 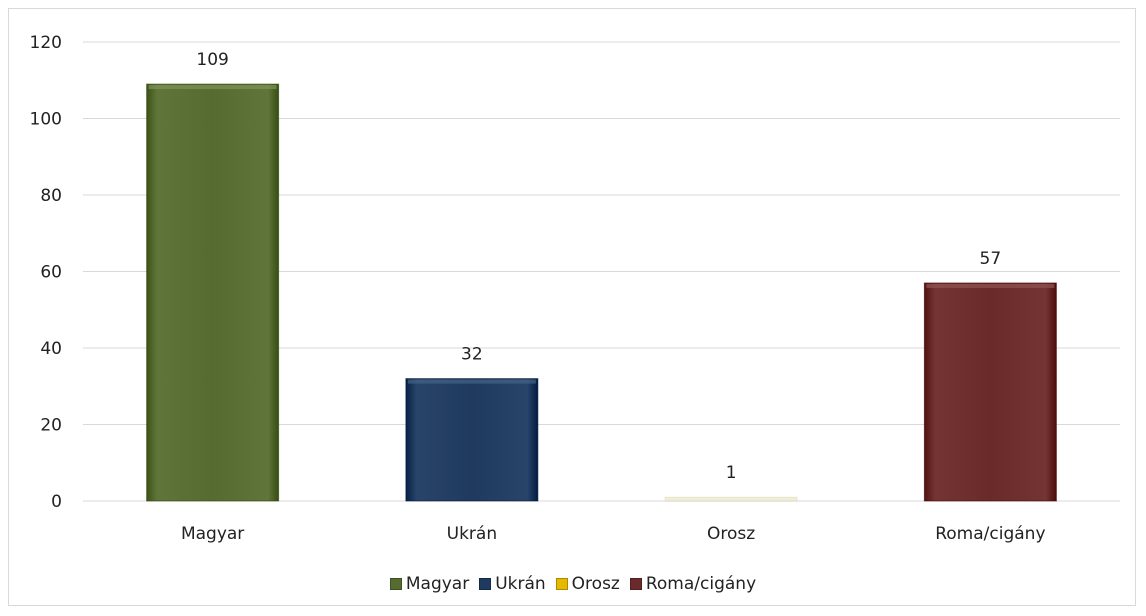 I want to click on y-axis-ticks: 0 20 40 60 80 100 120, so click(x=46, y=272).